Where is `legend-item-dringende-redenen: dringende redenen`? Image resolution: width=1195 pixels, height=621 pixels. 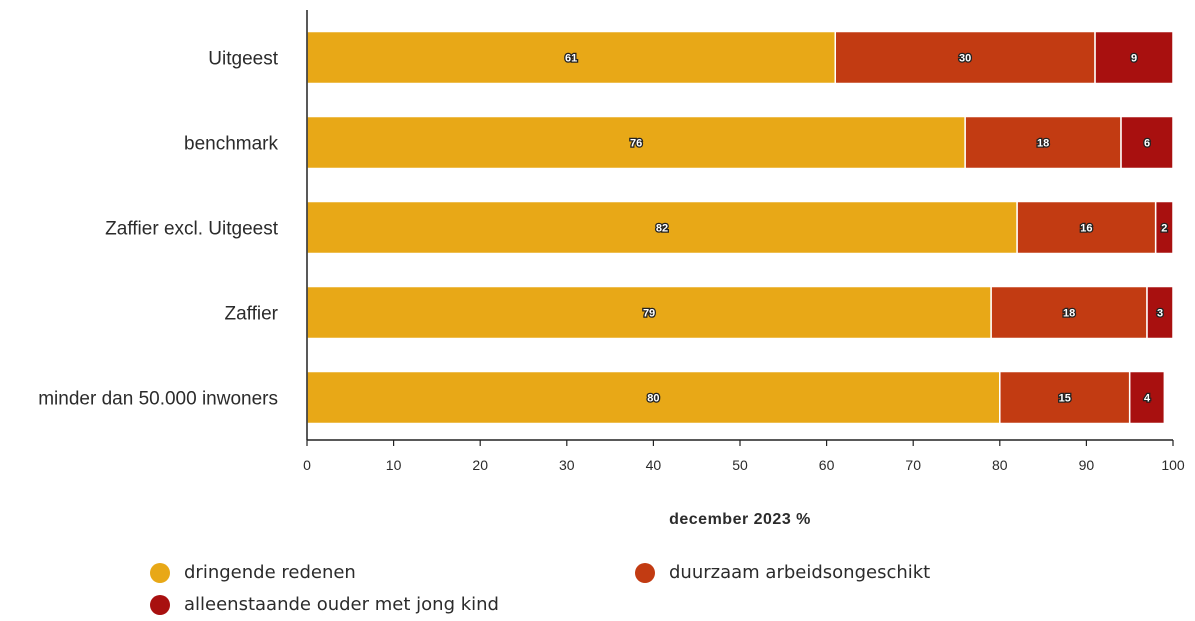 legend-item-dringende-redenen: dringende redenen is located at coordinates (253, 572).